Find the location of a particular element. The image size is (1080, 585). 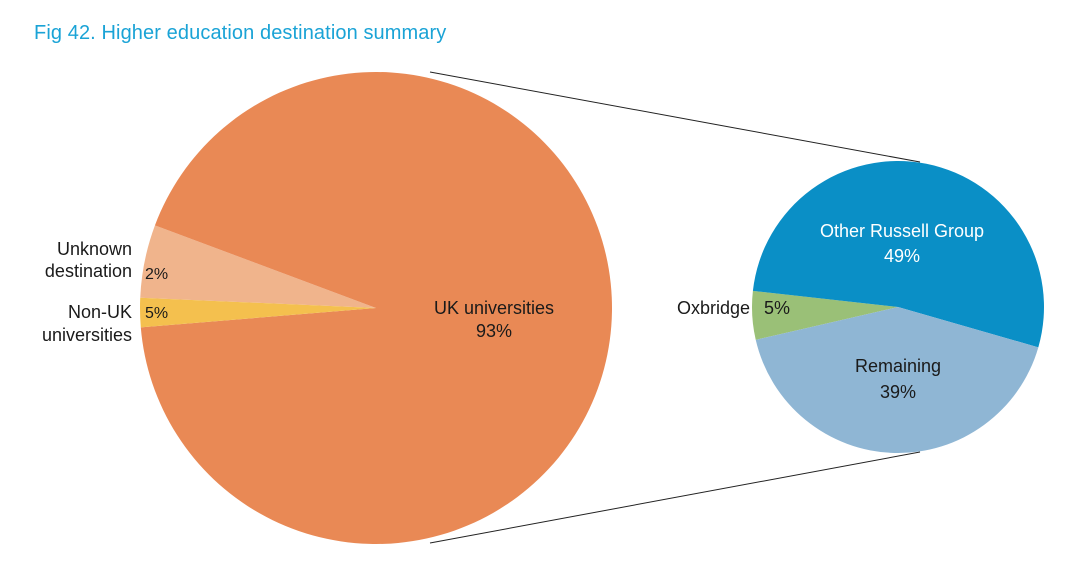

slice-label-other-russell: Other Russell Group is located at coordinates (902, 231).